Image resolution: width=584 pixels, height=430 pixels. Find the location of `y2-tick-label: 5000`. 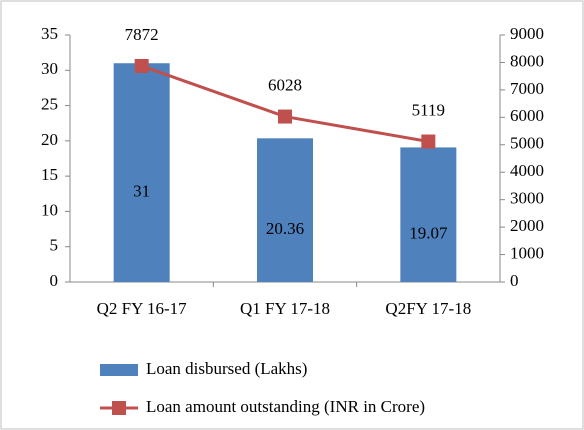

y2-tick-label: 5000 is located at coordinates (527, 143).